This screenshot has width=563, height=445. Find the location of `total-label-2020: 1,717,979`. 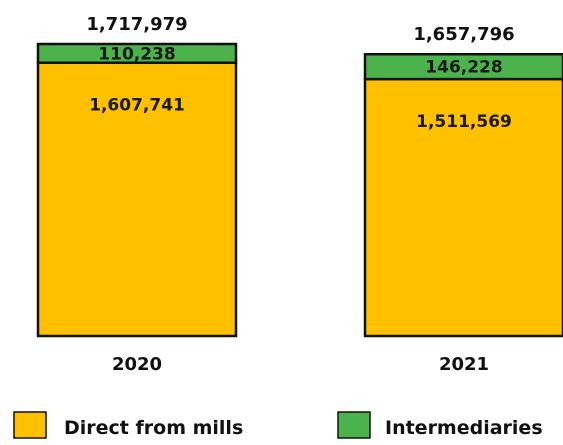

total-label-2020: 1,717,979 is located at coordinates (136, 24).